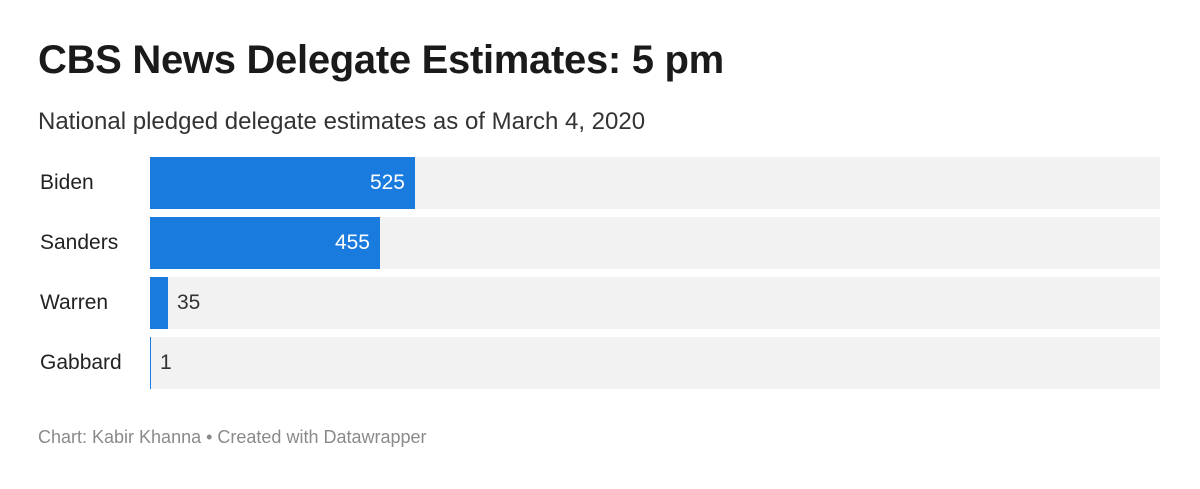 The image size is (1200, 489). I want to click on value-label: 35, so click(189, 302).